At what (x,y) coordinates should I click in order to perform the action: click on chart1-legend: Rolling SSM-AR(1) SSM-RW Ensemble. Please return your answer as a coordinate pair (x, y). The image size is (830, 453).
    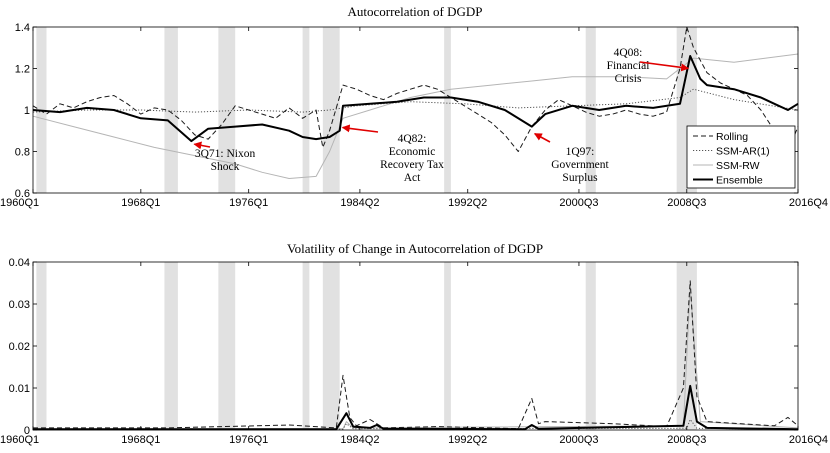
    Looking at the image, I should click on (741, 157).